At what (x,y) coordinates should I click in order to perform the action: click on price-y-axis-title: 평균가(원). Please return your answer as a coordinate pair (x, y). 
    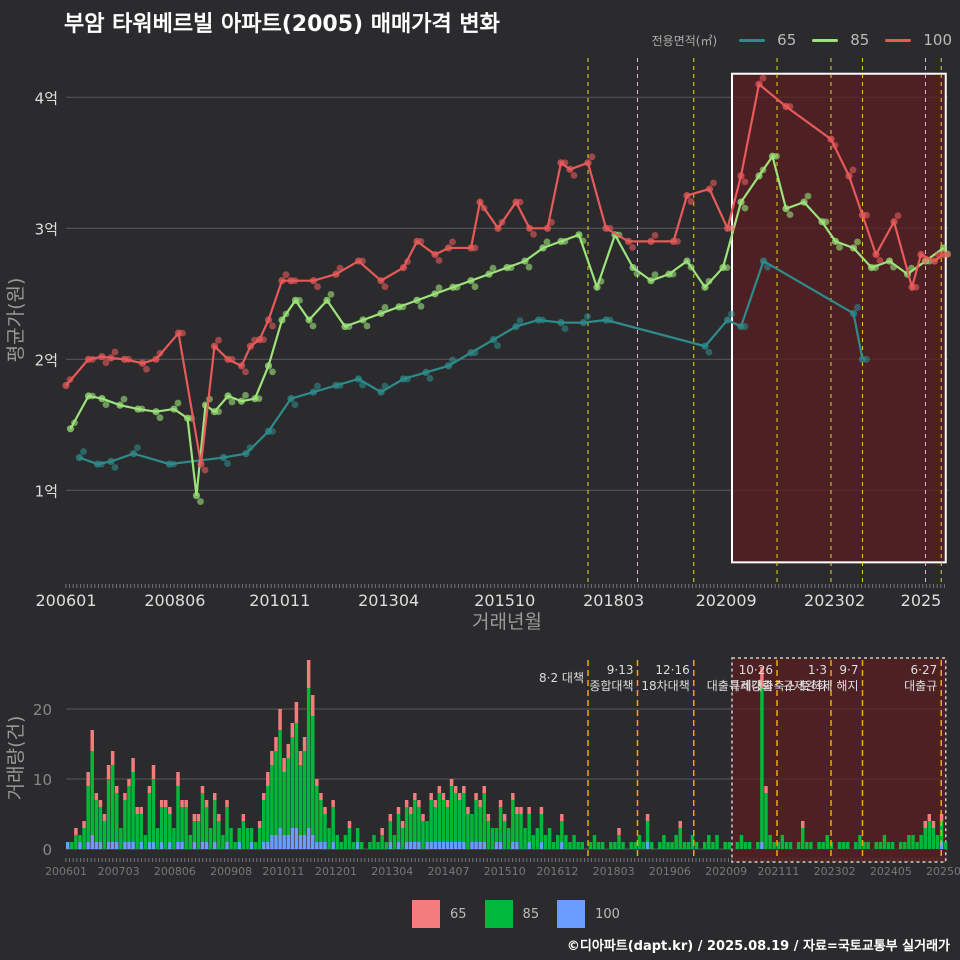
    Looking at the image, I should click on (16, 320).